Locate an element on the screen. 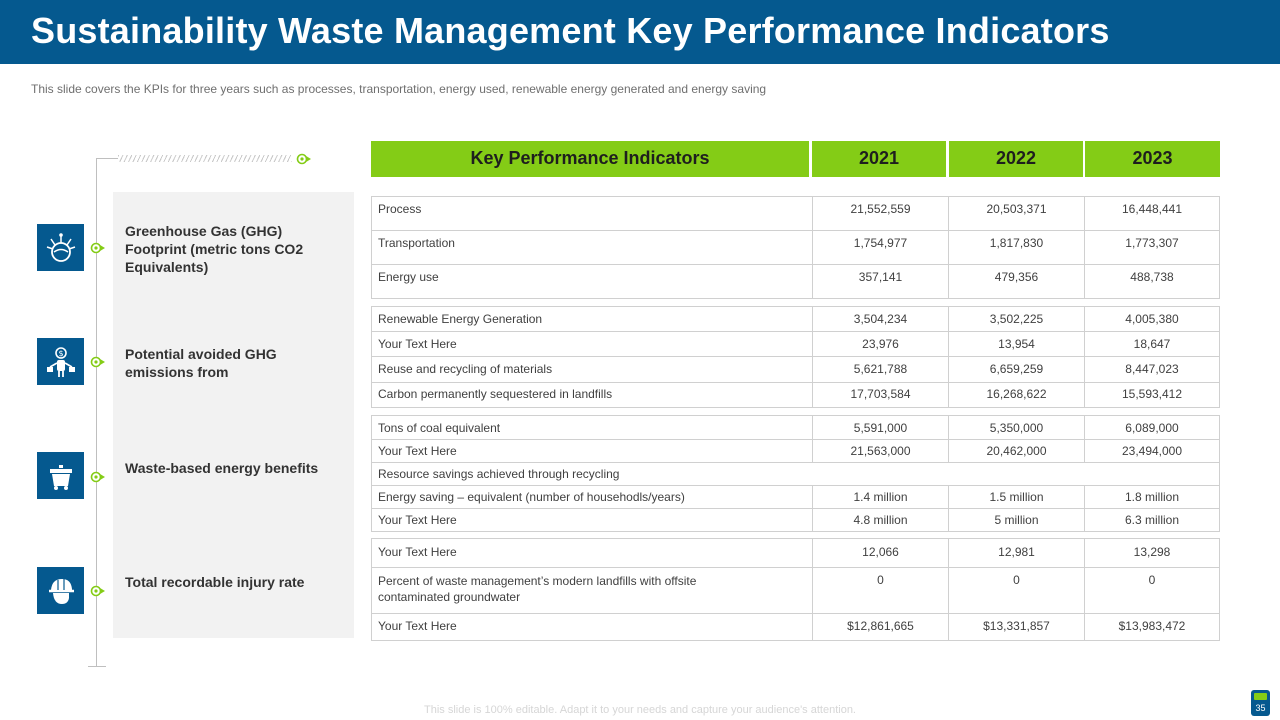 This screenshot has height=720, width=1280. value-2022: 5 million is located at coordinates (1016, 520).